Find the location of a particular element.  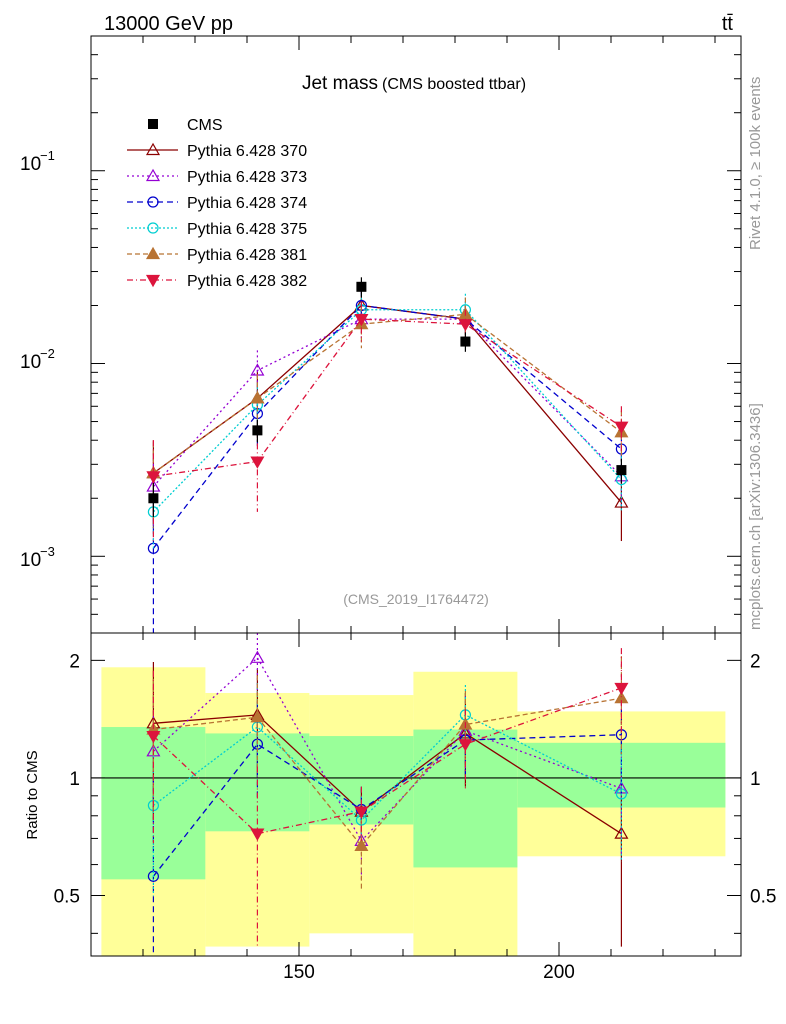

chart-subtitle: (CMS boosted ttbar) is located at coordinates (454, 84).